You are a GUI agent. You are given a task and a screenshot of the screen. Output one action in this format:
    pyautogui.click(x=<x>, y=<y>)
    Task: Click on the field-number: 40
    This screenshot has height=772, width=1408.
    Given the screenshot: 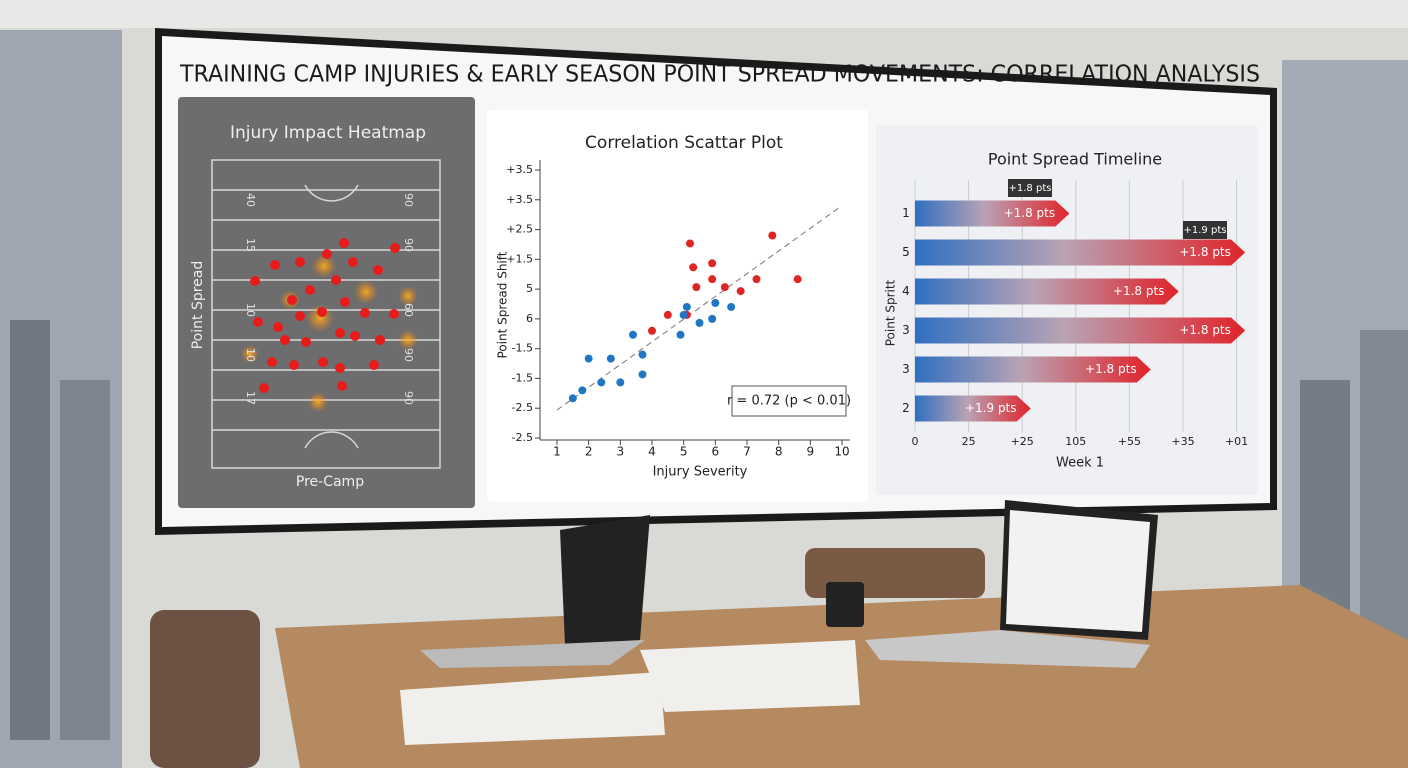 What is the action you would take?
    pyautogui.click(x=250, y=200)
    